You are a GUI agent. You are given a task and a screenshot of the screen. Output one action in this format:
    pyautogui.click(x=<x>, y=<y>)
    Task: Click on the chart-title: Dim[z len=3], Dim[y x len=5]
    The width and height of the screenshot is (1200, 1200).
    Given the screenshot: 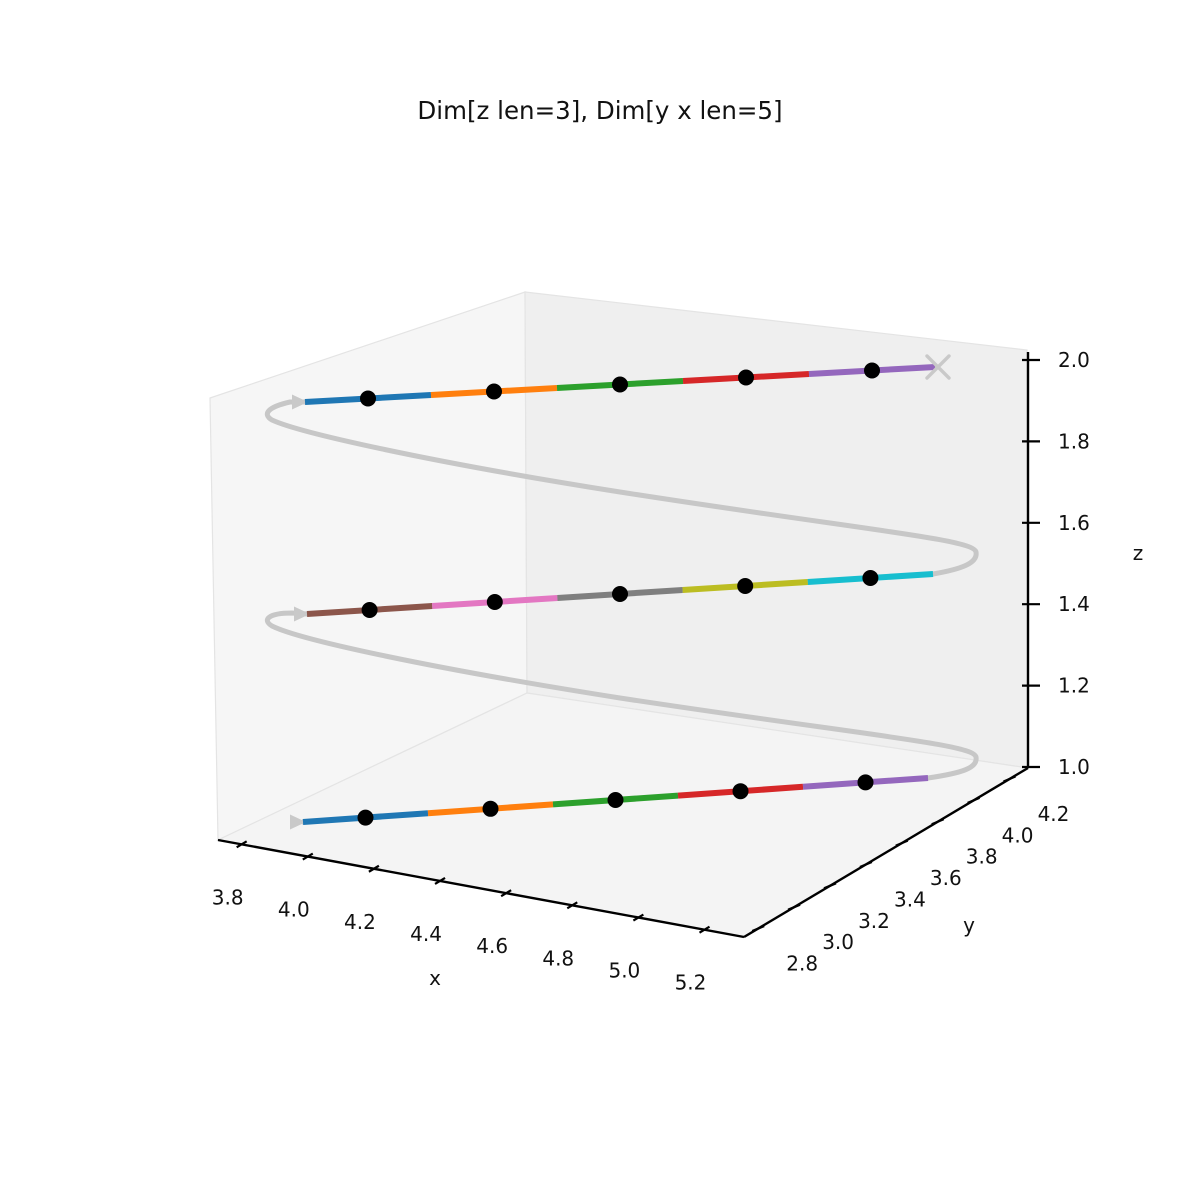 What is the action you would take?
    pyautogui.click(x=600, y=110)
    